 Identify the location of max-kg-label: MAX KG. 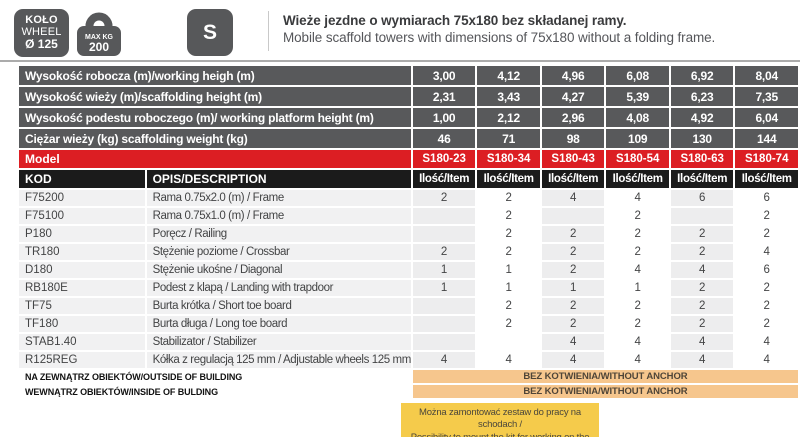
(99, 37).